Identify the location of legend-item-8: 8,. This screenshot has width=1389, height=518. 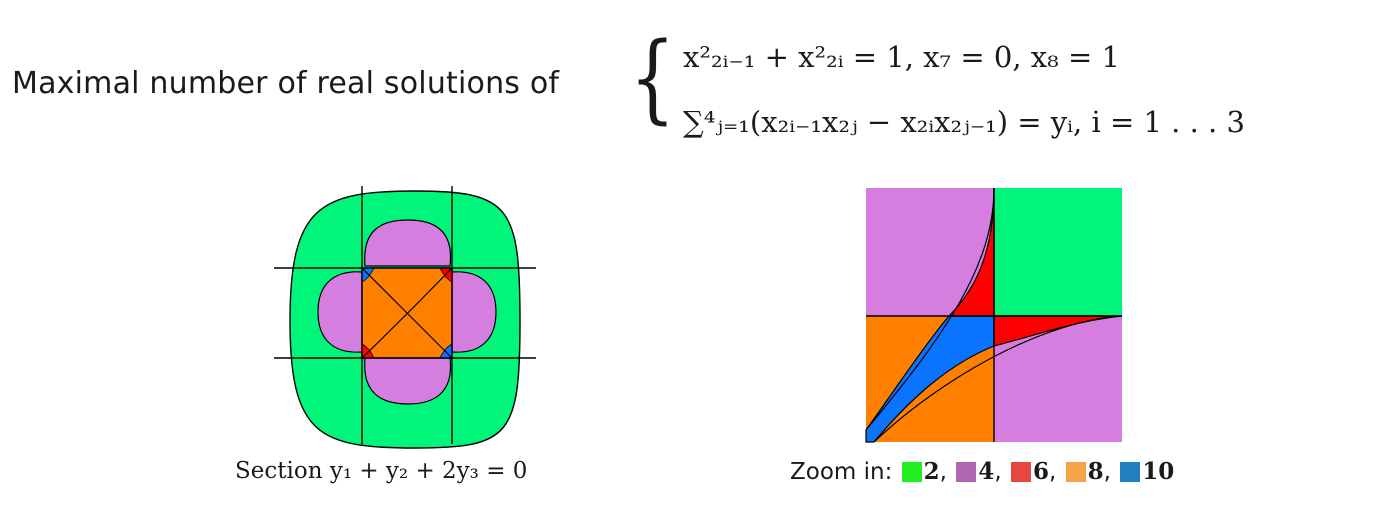
(1088, 471).